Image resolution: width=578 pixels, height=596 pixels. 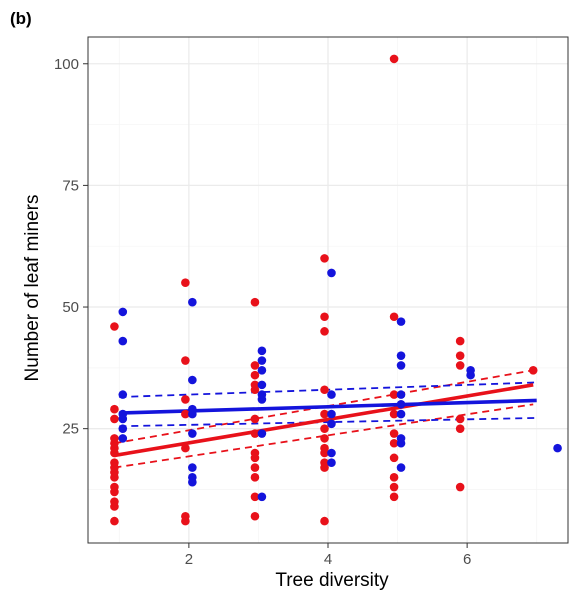 I want to click on x-tick-label: 4, so click(x=328, y=559).